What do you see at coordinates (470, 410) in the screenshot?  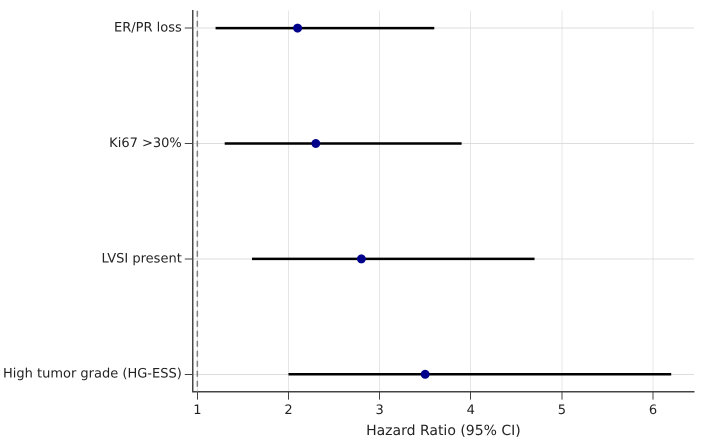 I see `x-tick-label: 4` at bounding box center [470, 410].